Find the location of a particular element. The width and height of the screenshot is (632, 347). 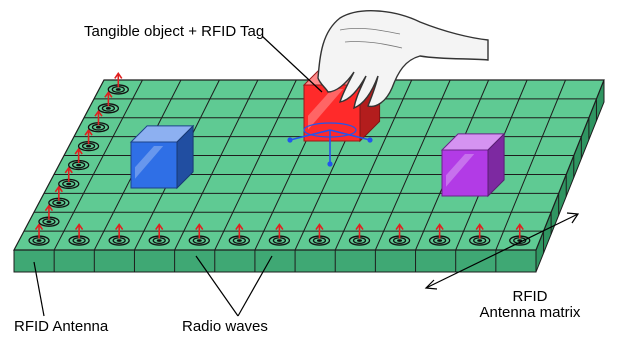

hand-icon is located at coordinates (403, 60).